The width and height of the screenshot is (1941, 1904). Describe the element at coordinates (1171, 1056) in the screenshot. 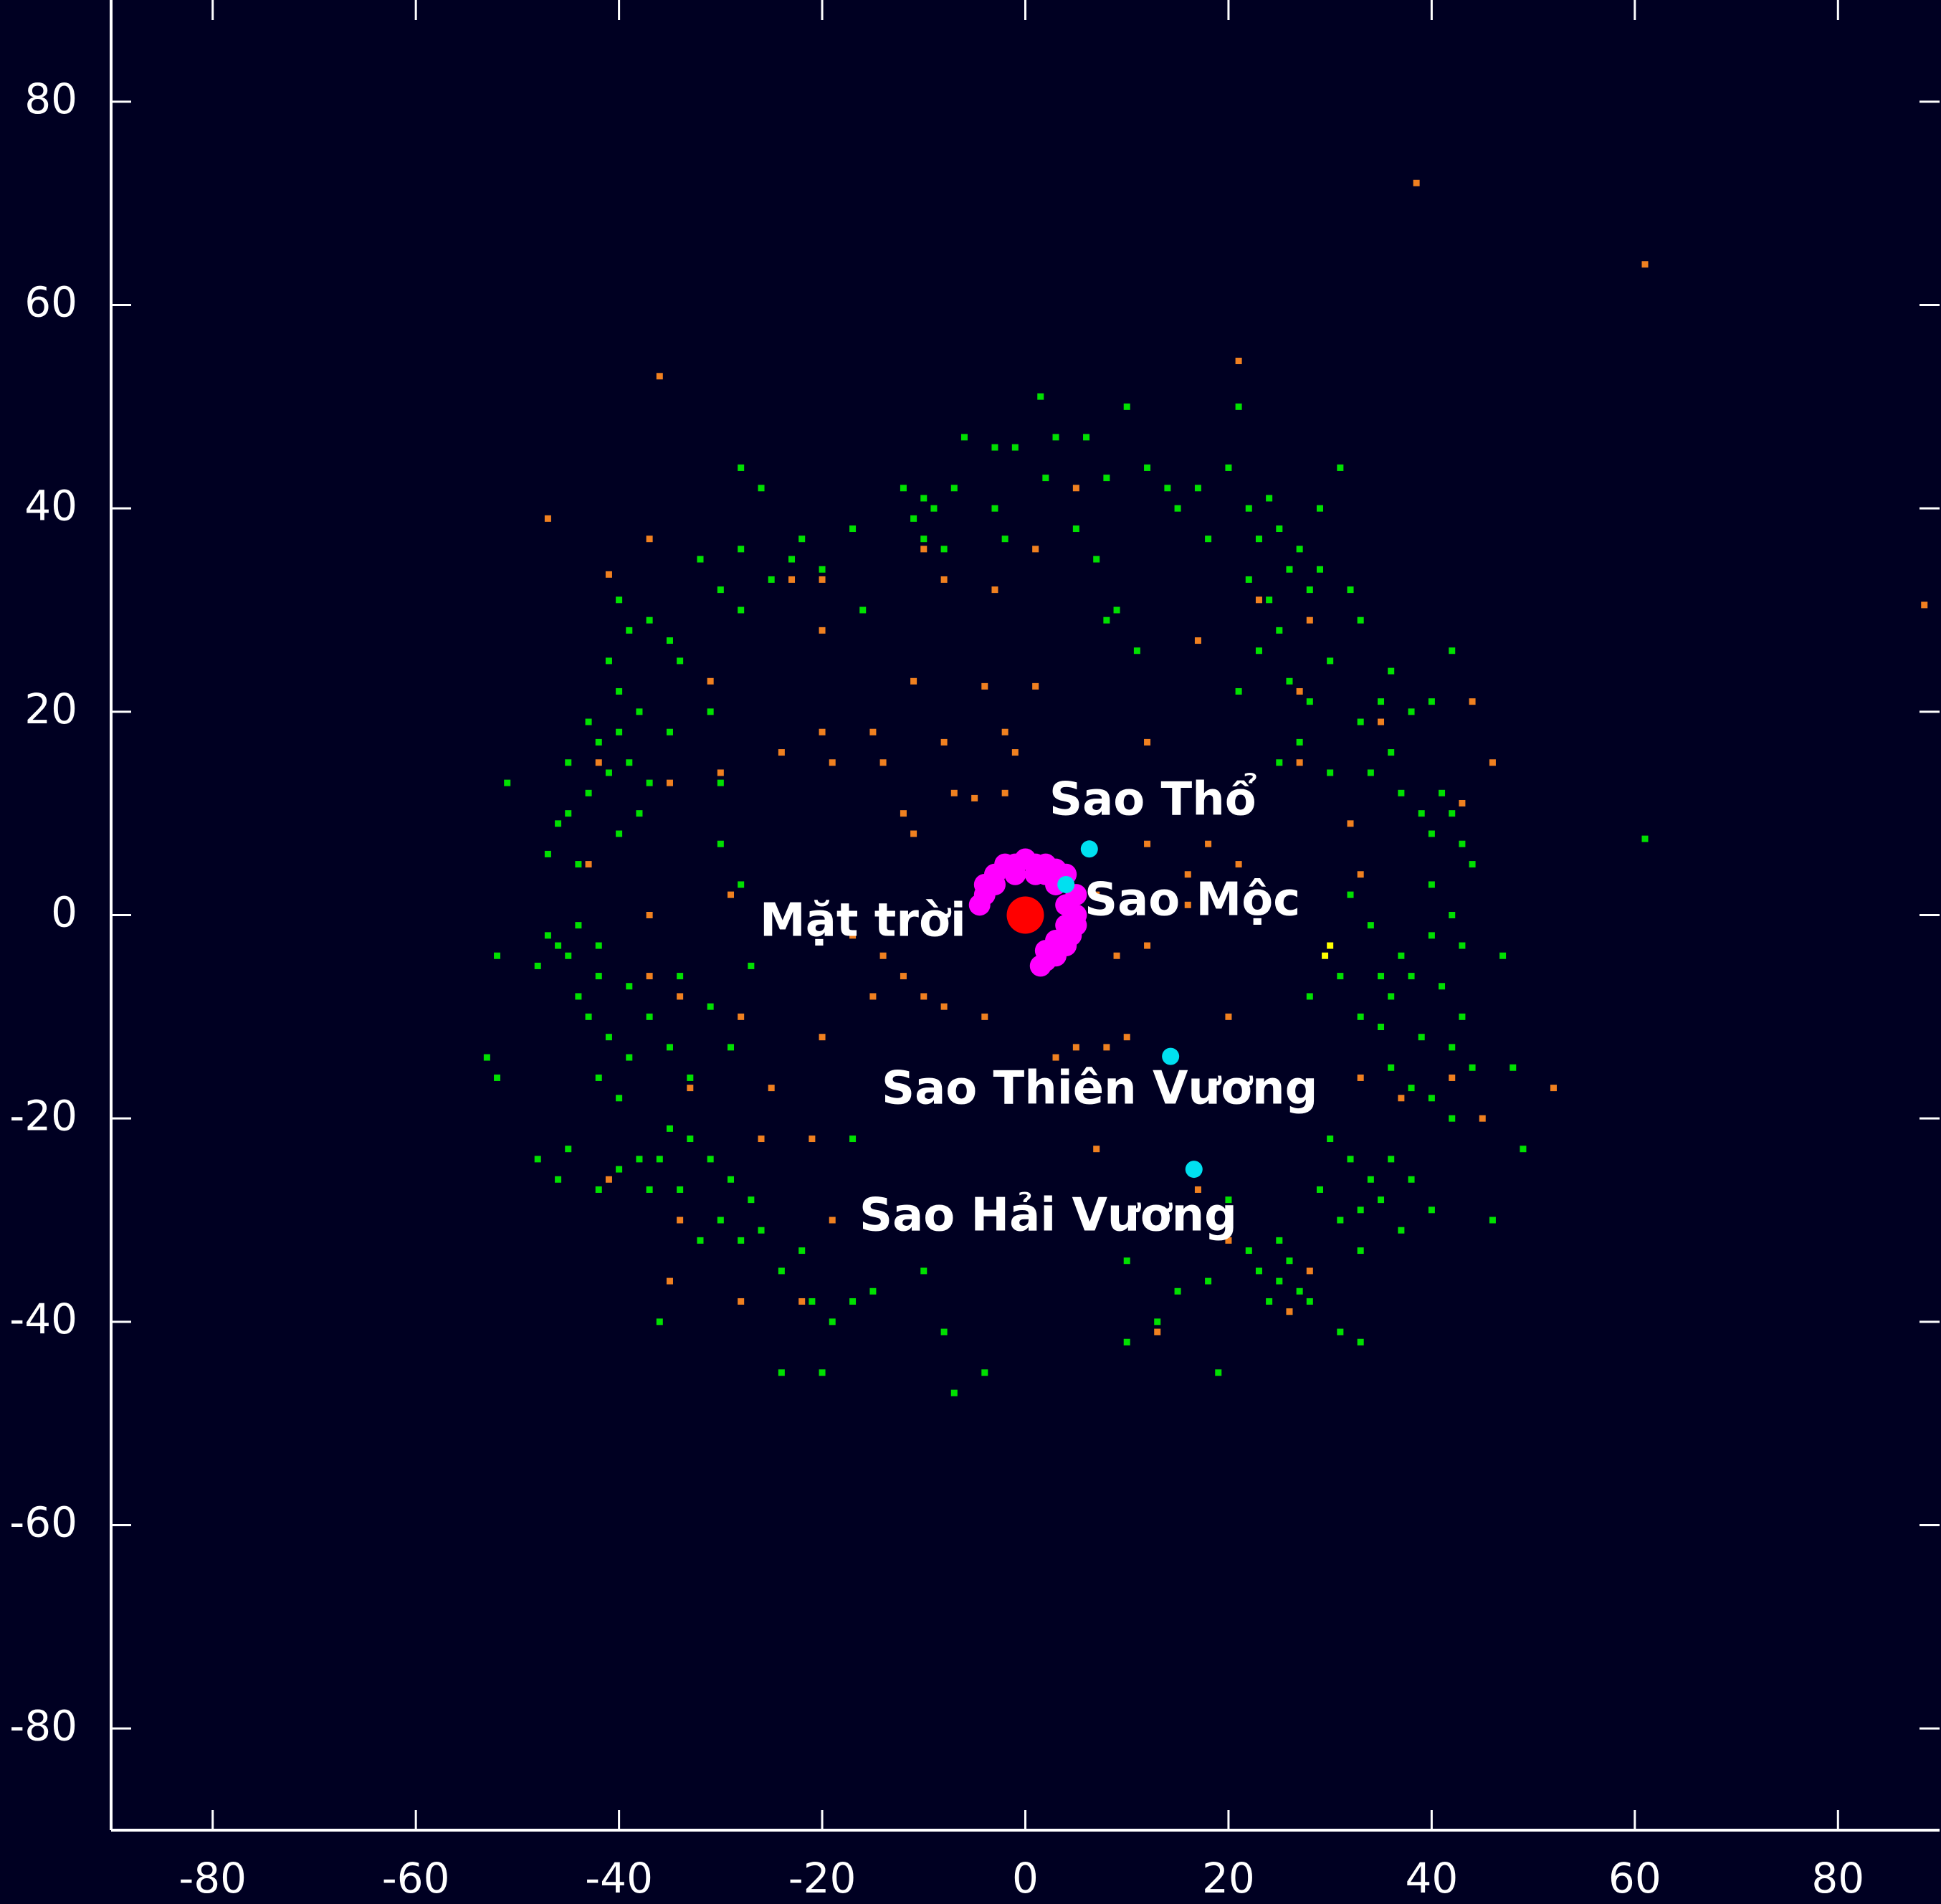

I see `body-marker` at that location.